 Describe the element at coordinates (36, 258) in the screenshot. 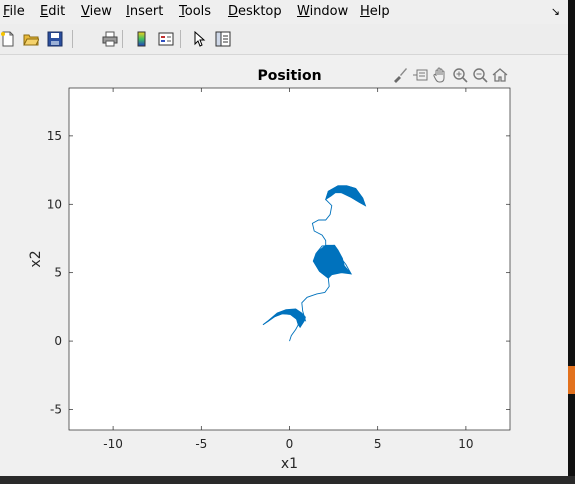

I see `y-axis-label: x2` at that location.